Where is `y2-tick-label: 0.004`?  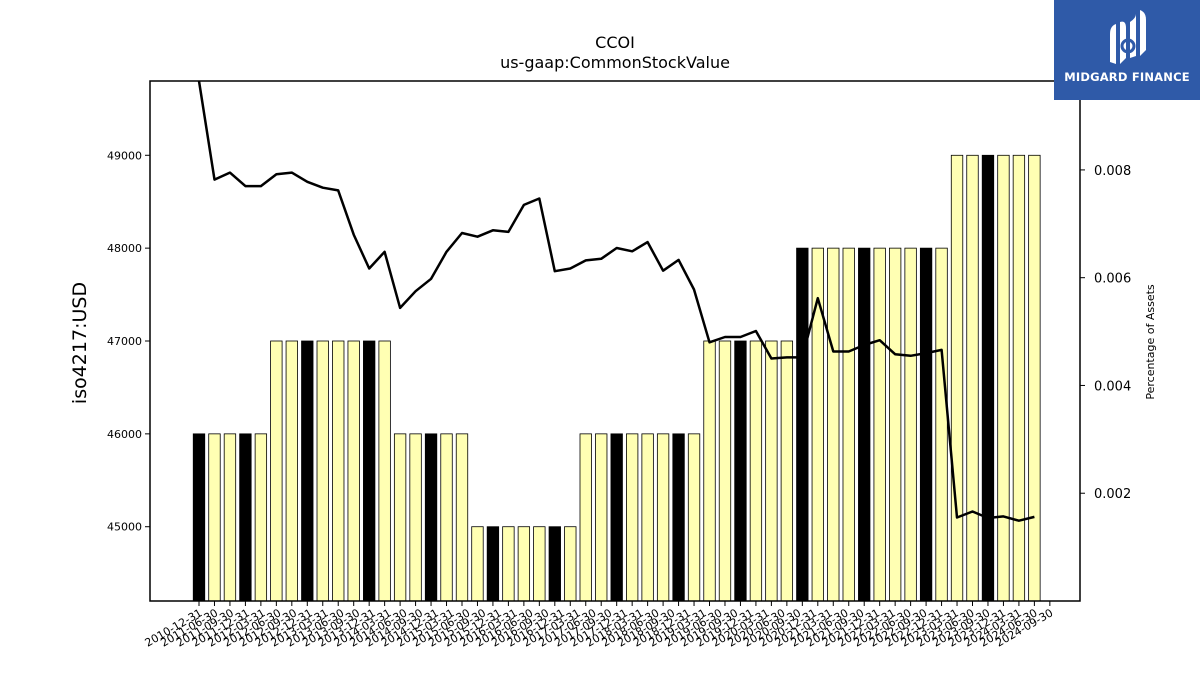 y2-tick-label: 0.004 is located at coordinates (1112, 386).